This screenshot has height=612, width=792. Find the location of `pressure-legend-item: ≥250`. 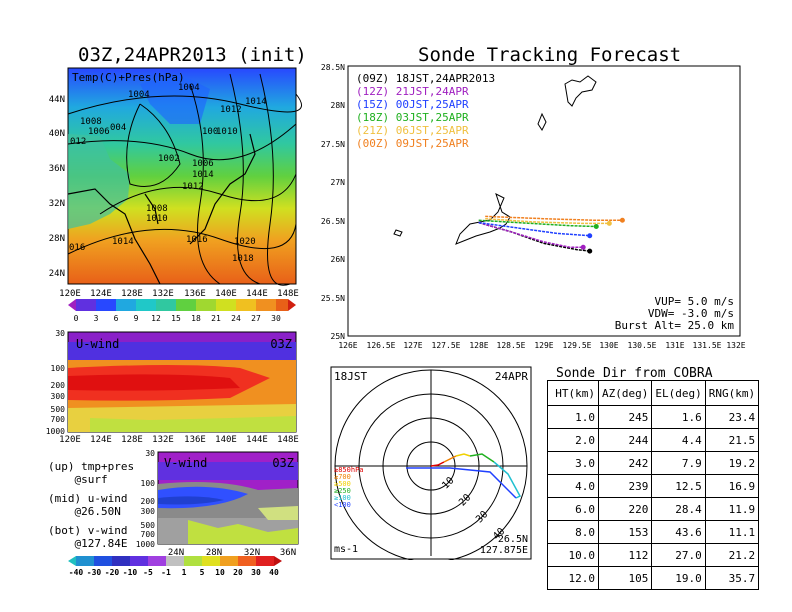

pressure-legend-item: ≥250 is located at coordinates (342, 491).